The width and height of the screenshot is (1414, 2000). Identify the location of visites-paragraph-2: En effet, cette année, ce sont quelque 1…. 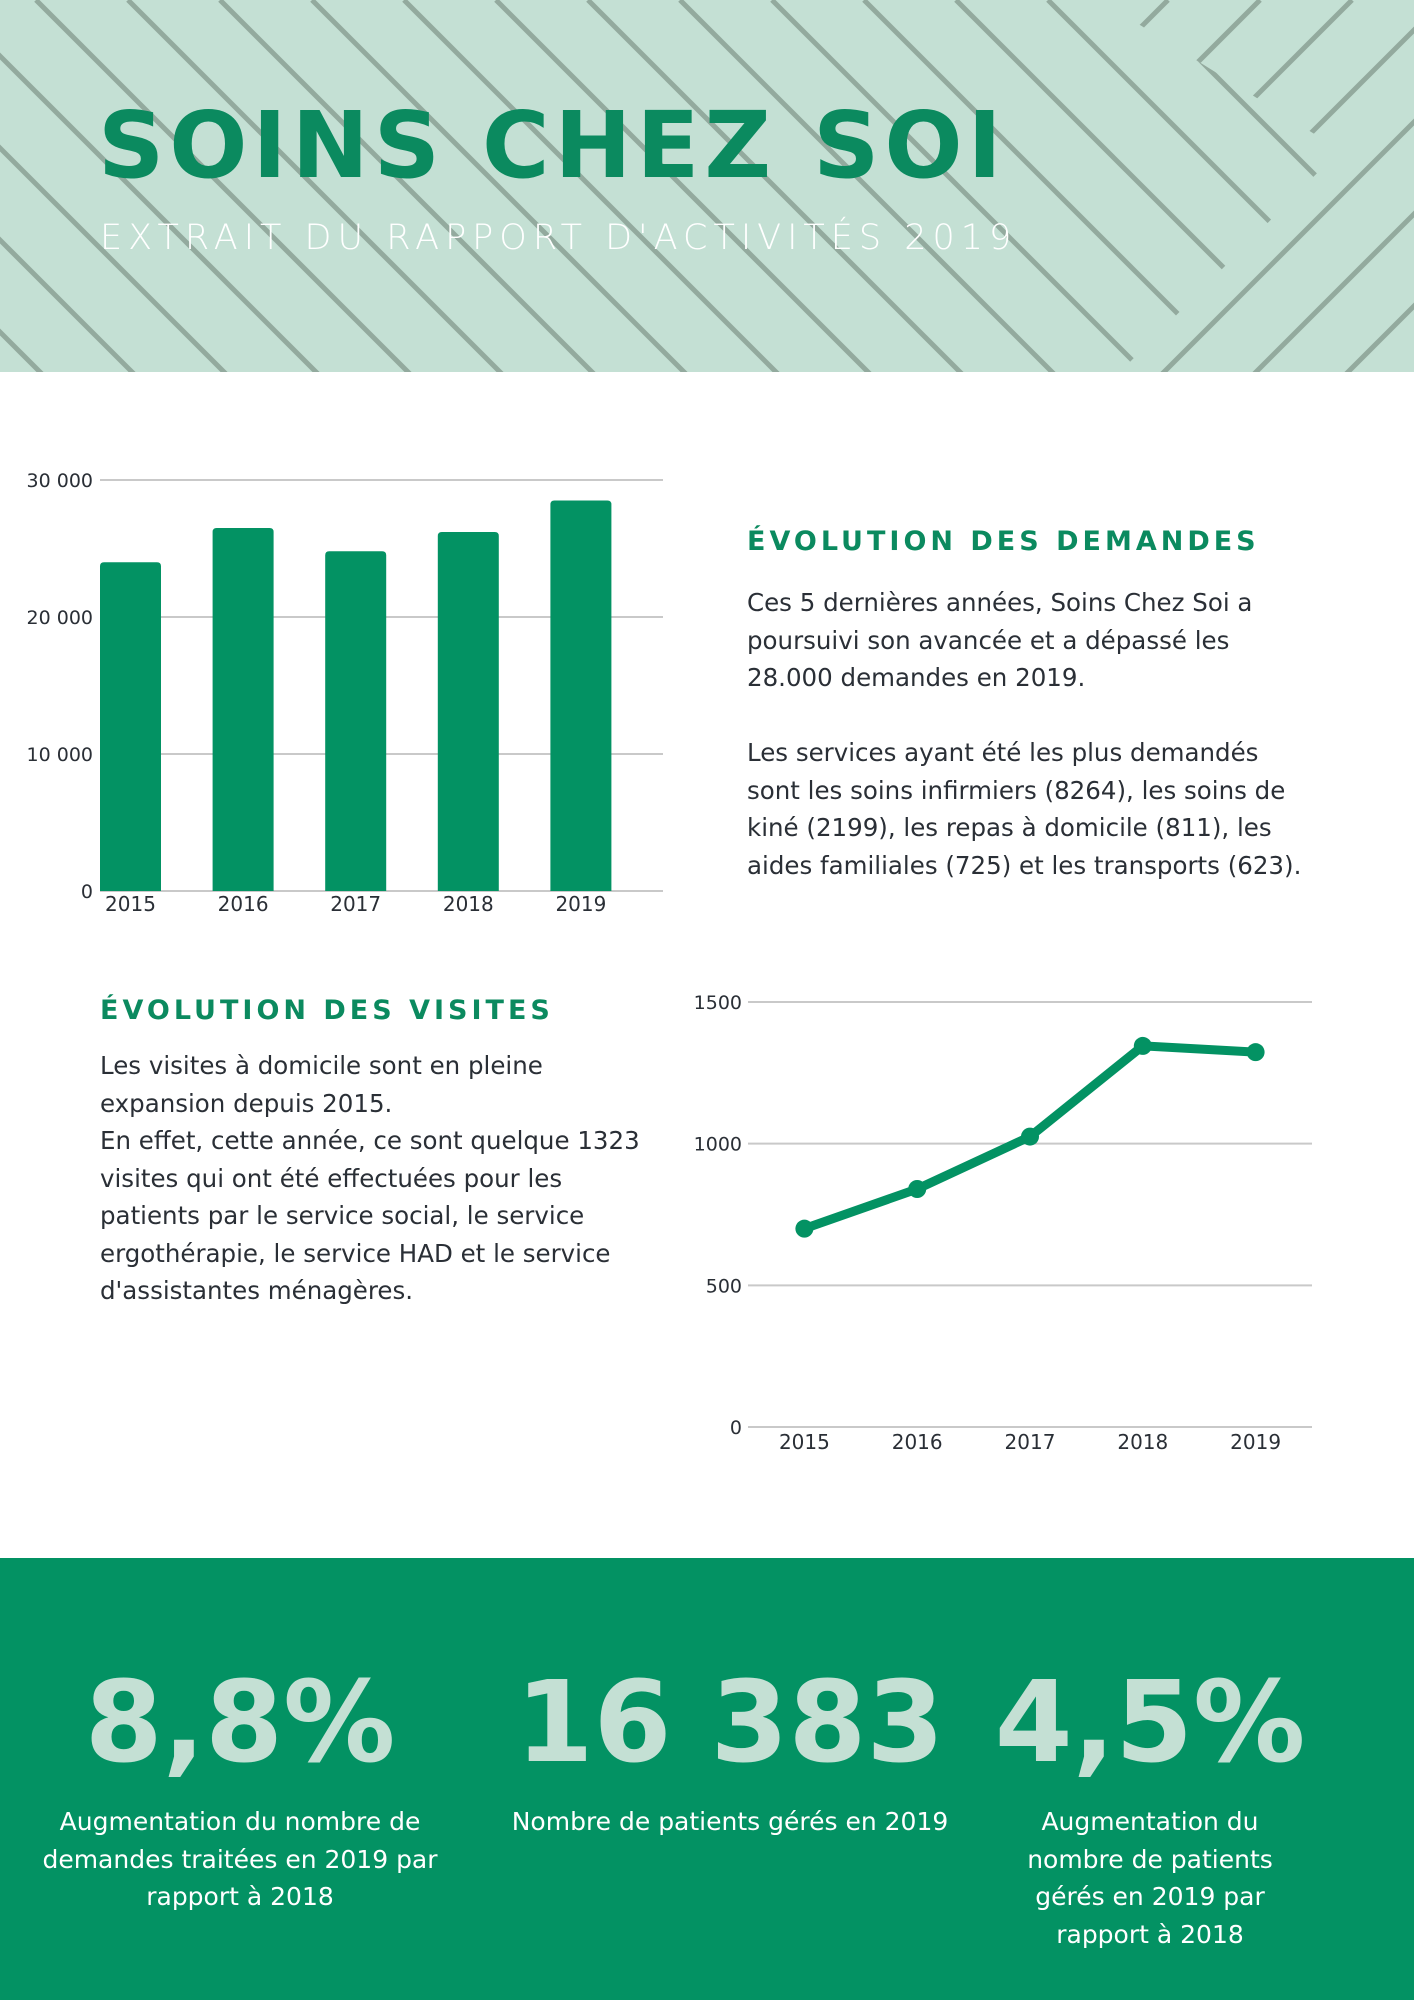
(370, 1215).